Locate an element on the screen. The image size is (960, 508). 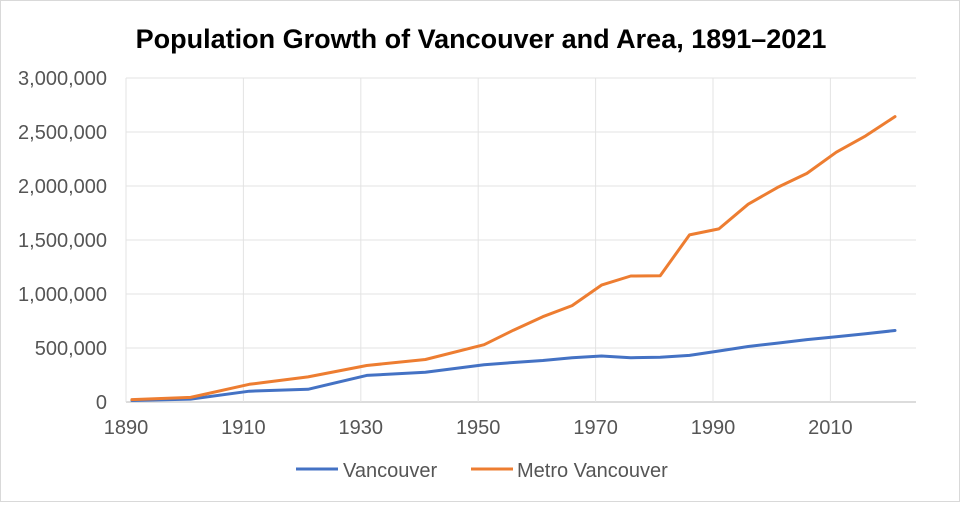
legend-label-metro-vancouver: Metro Vancouver is located at coordinates (592, 471).